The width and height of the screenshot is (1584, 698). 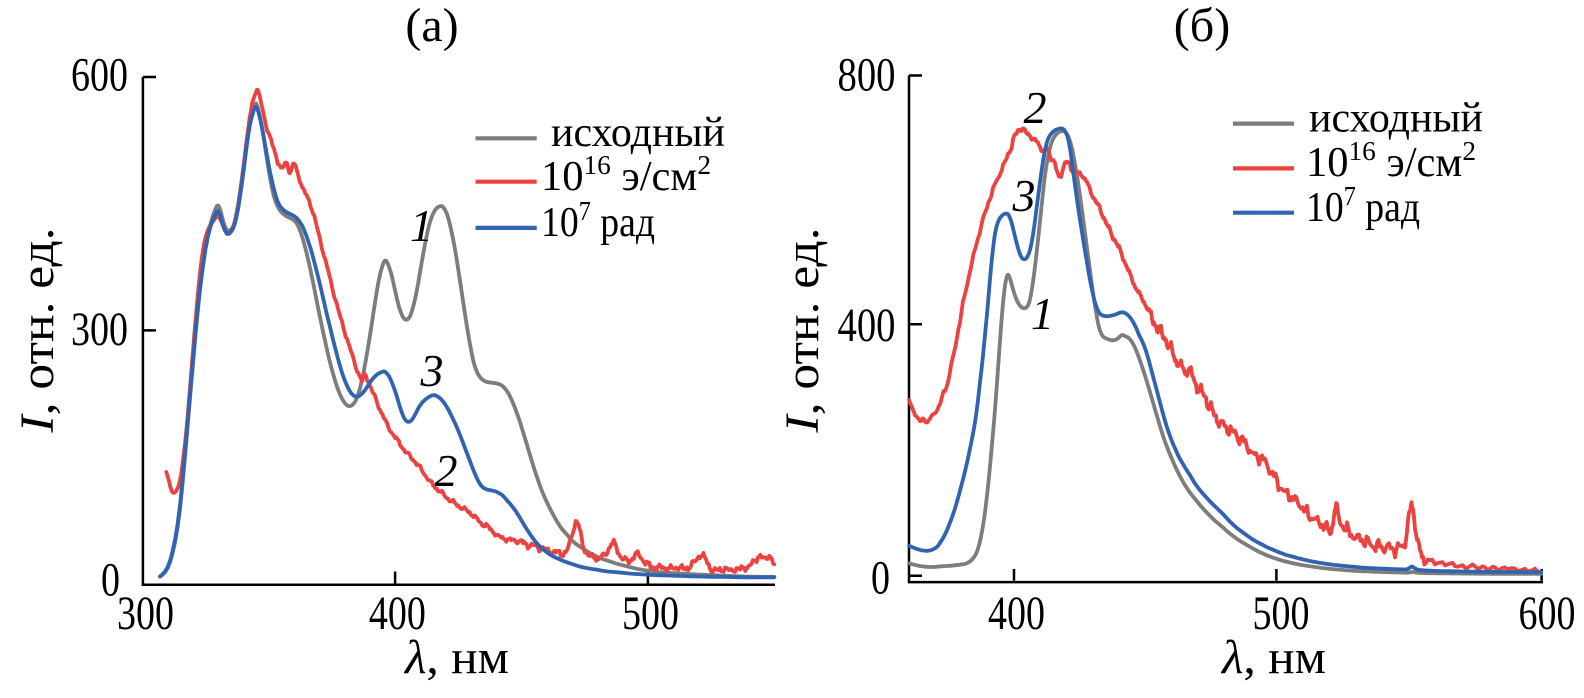 I want to click on svg-text: 800, so click(x=867, y=75).